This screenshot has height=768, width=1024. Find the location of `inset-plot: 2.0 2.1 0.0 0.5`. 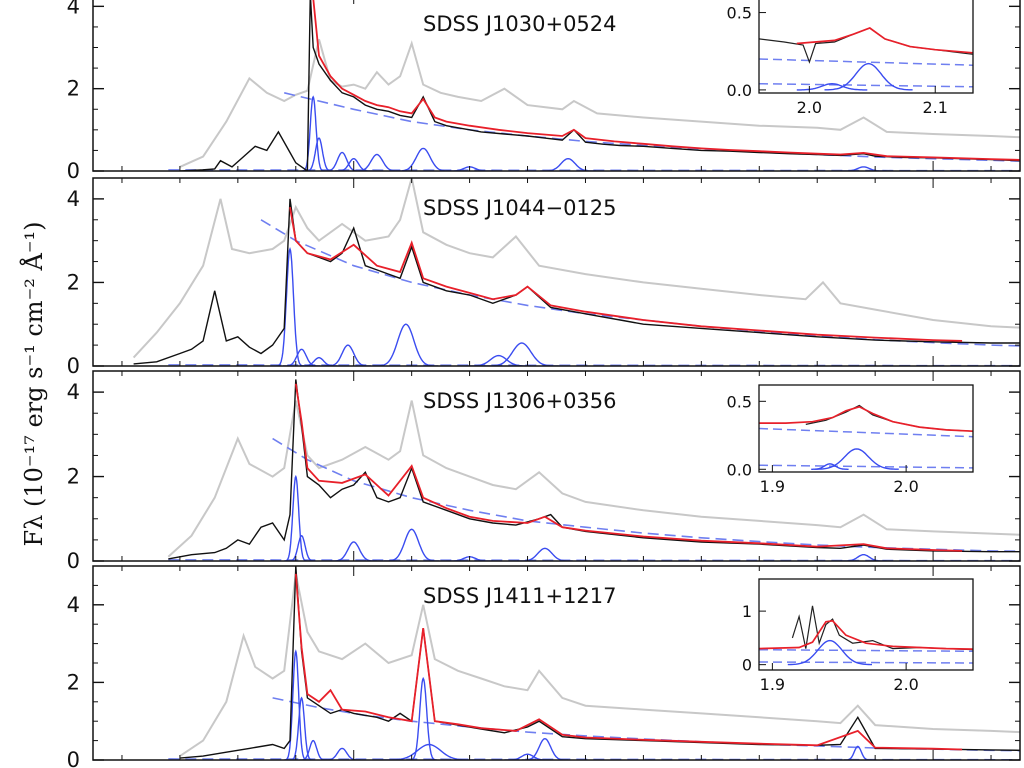

inset-plot: 2.0 2.1 0.0 0.5 is located at coordinates (850, 58).